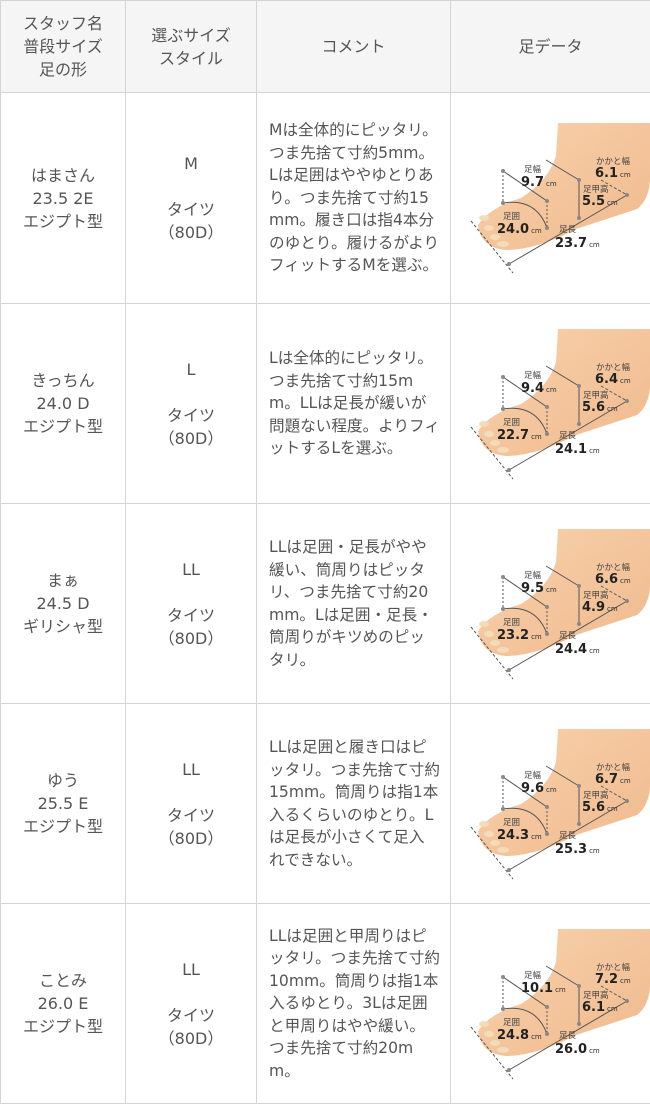 This screenshot has height=1104, width=650. I want to click on header-foot-data: 足データ, so click(550, 47).